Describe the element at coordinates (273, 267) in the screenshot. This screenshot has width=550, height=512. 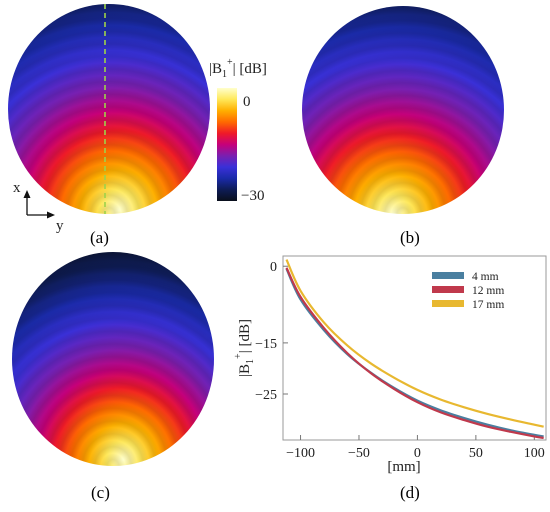
I see `y-tick-label: 0` at that location.